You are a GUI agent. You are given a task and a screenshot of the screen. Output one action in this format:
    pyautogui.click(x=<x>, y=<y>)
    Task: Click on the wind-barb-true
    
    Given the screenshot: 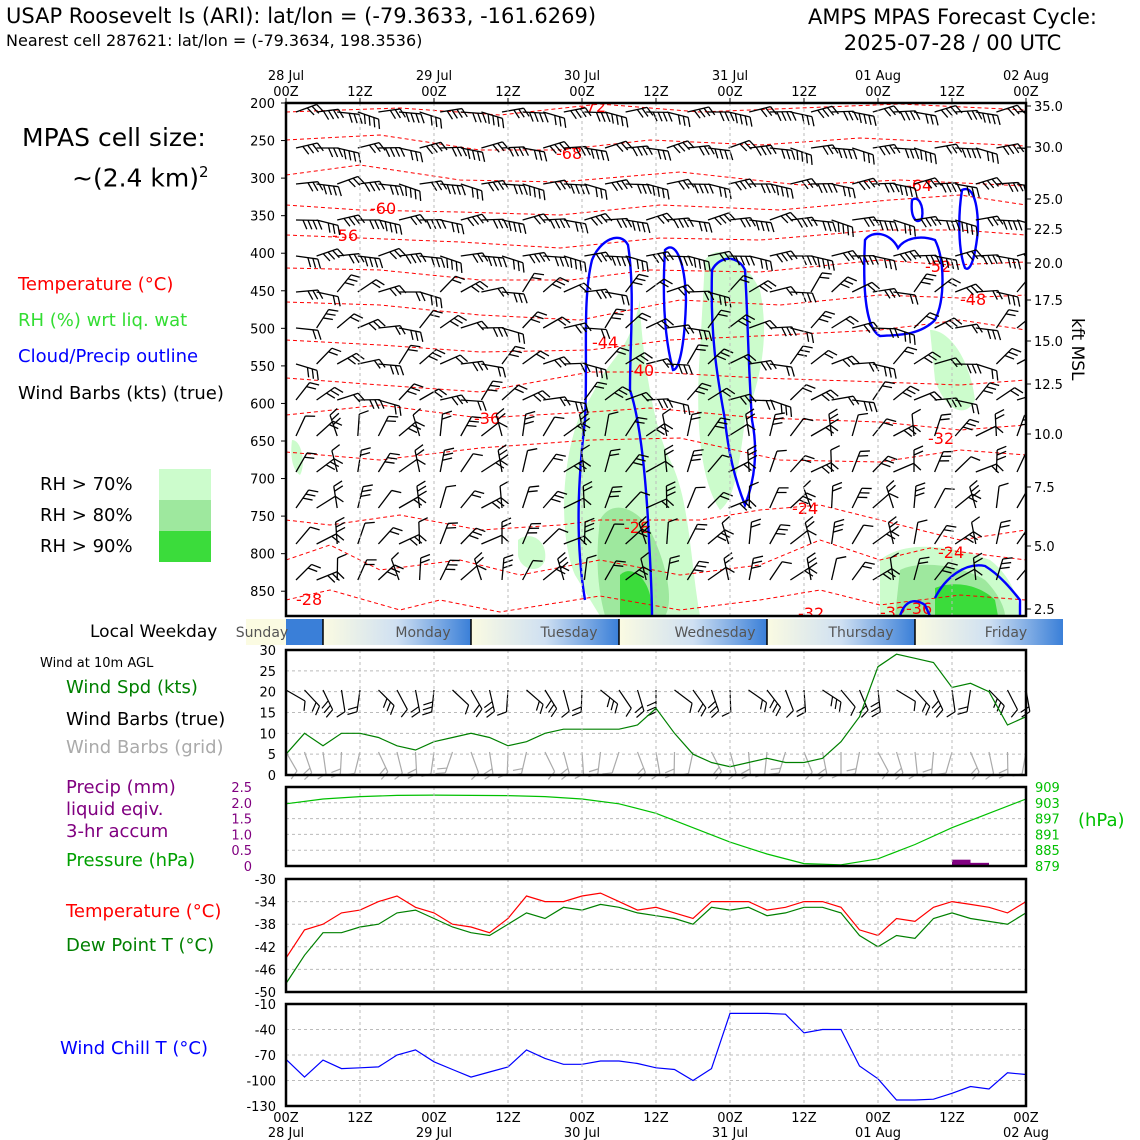 What is the action you would take?
    pyautogui.click(x=758, y=701)
    